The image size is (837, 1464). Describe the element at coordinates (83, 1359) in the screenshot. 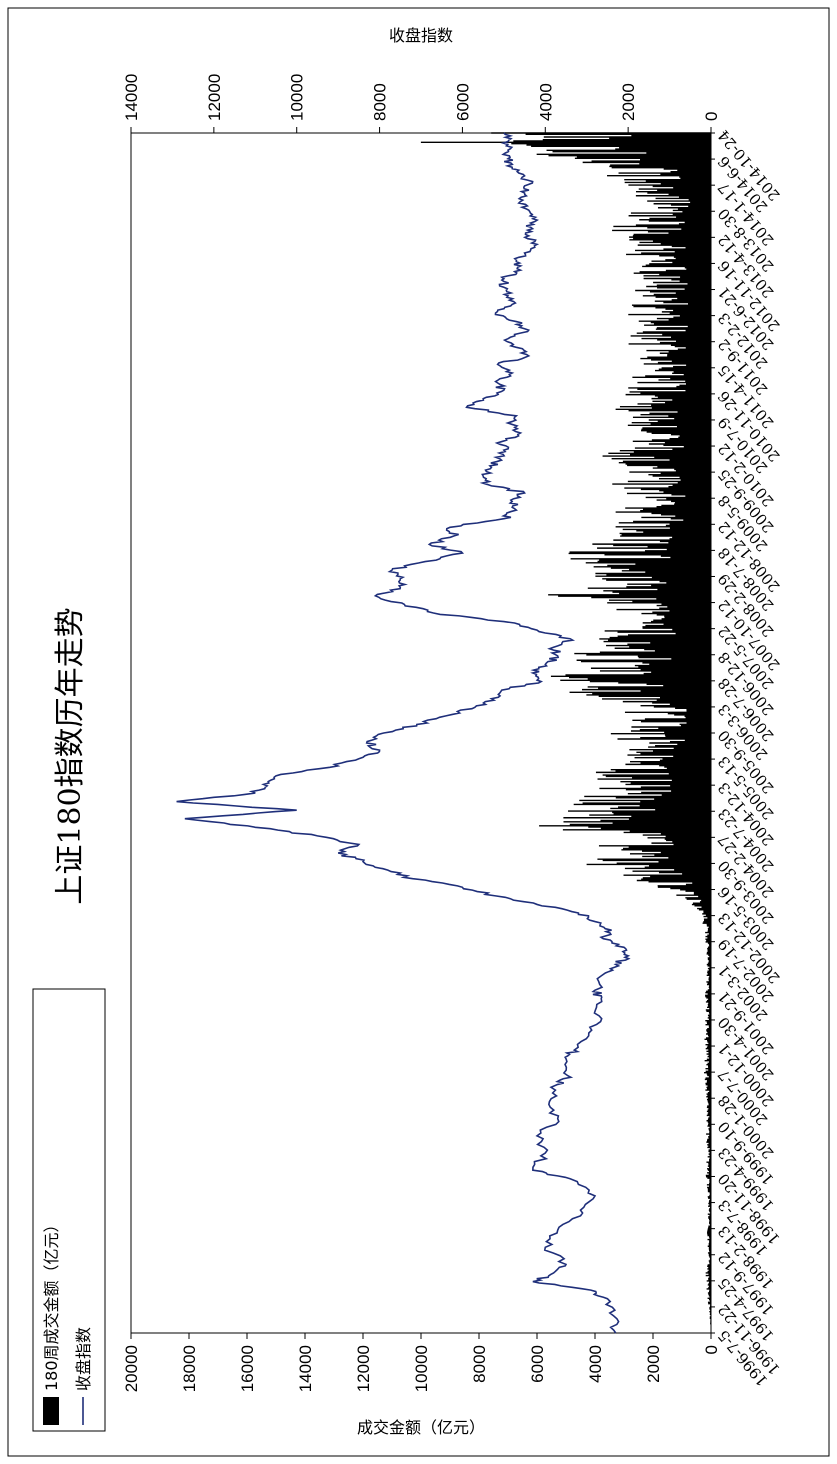

I see `legend-line-label: 收盘指数` at that location.